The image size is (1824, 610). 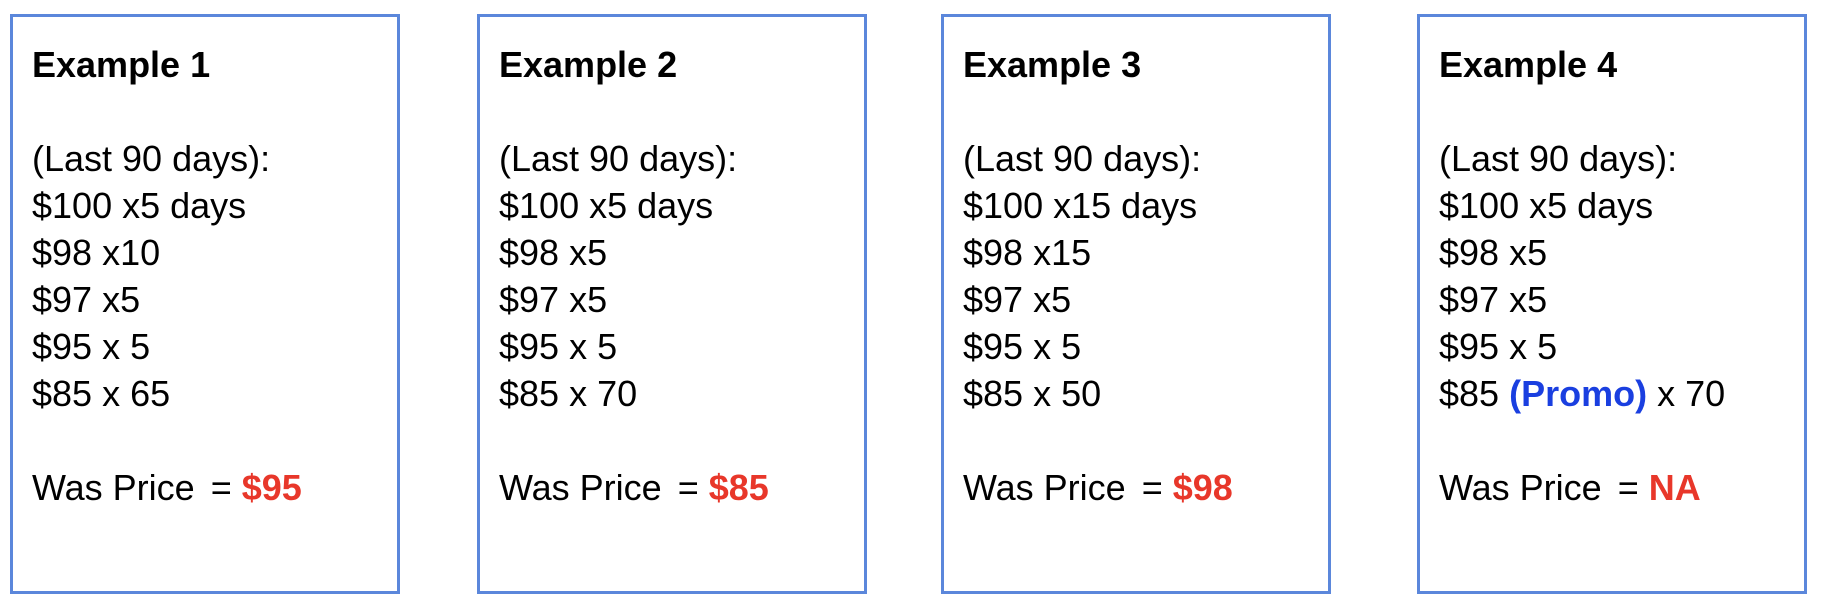 What do you see at coordinates (1469, 393) in the screenshot?
I see `promo-price: $85` at bounding box center [1469, 393].